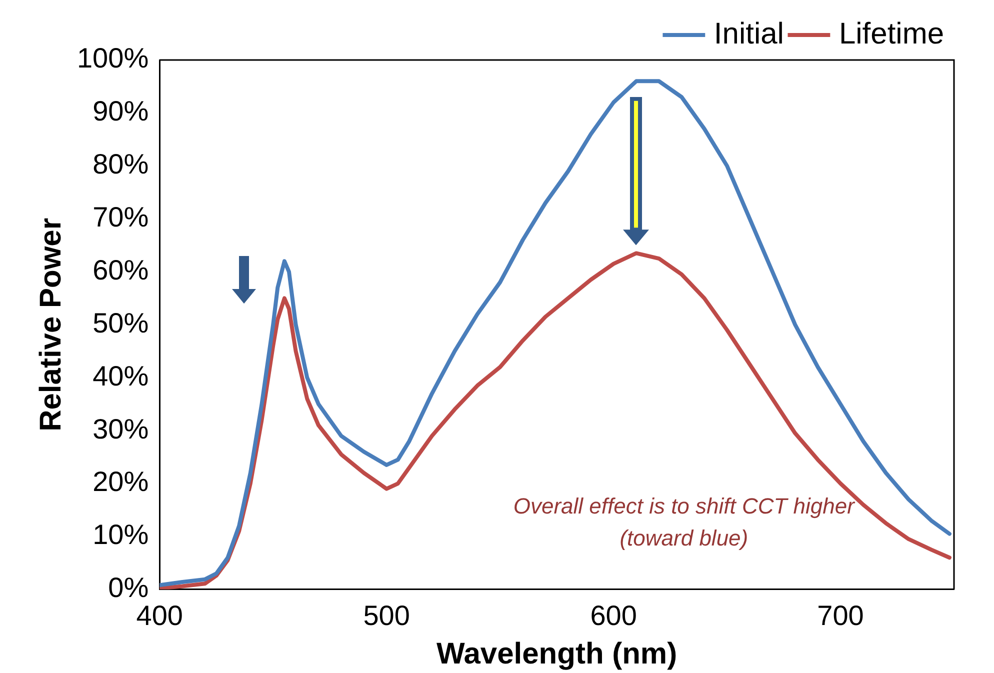  What do you see at coordinates (120, 376) in the screenshot?
I see `y-tick-label: 40%` at bounding box center [120, 376].